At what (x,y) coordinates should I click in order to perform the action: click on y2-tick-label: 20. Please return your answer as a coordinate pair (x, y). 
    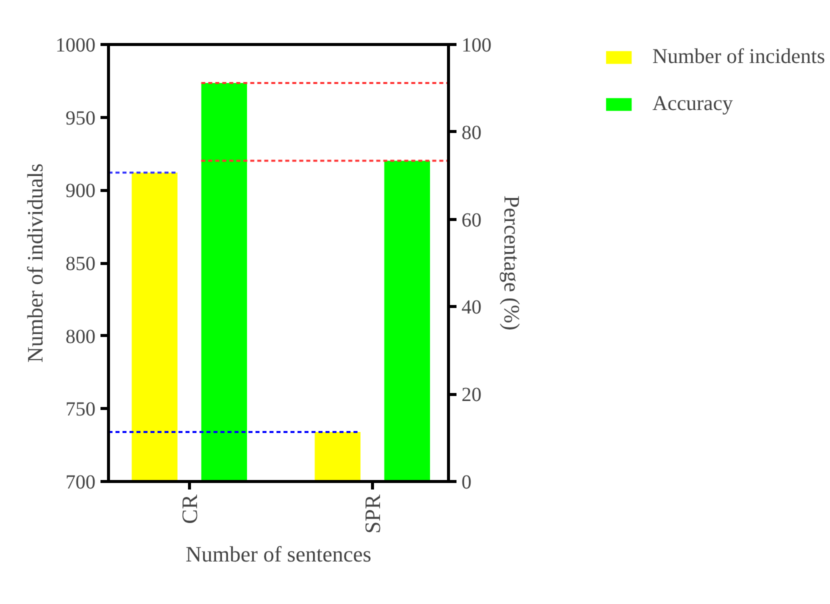
    Looking at the image, I should click on (472, 395).